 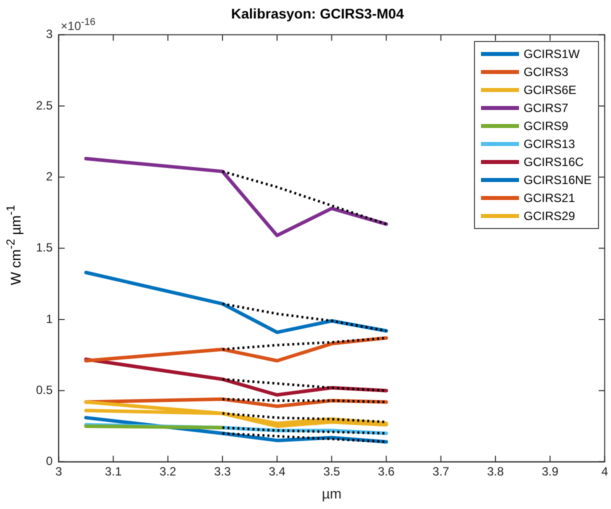 I want to click on legend-label: GCIRS1W, so click(x=552, y=53).